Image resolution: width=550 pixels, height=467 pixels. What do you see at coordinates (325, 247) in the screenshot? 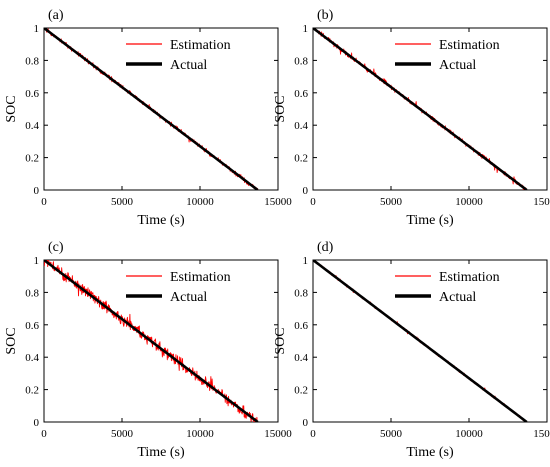
I see `panel-label: (d)` at bounding box center [325, 247].